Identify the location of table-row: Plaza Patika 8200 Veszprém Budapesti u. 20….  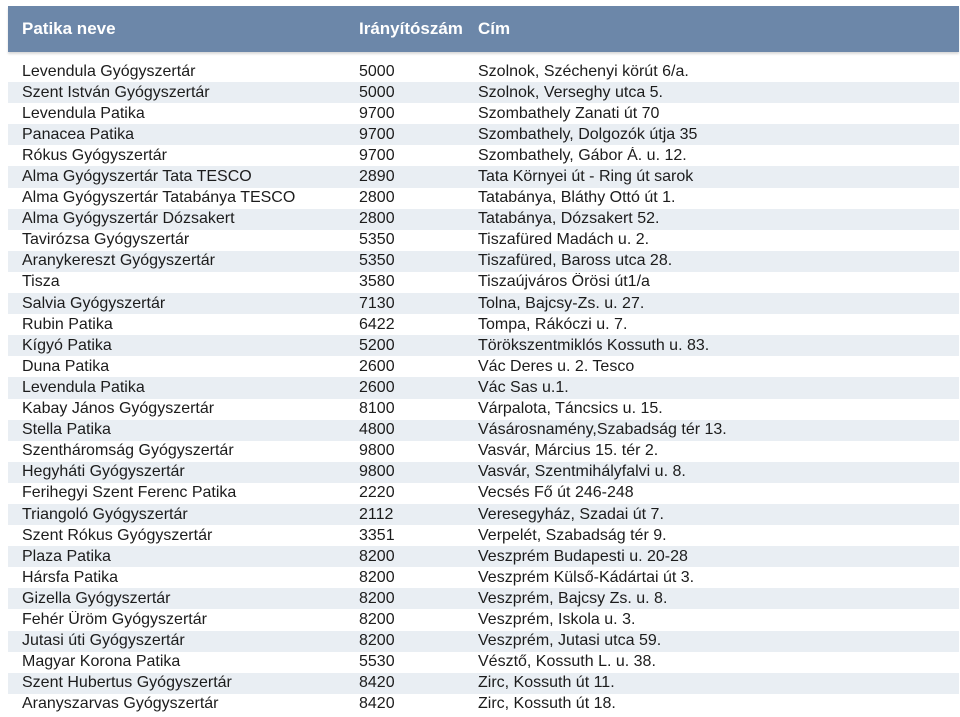
(483, 557).